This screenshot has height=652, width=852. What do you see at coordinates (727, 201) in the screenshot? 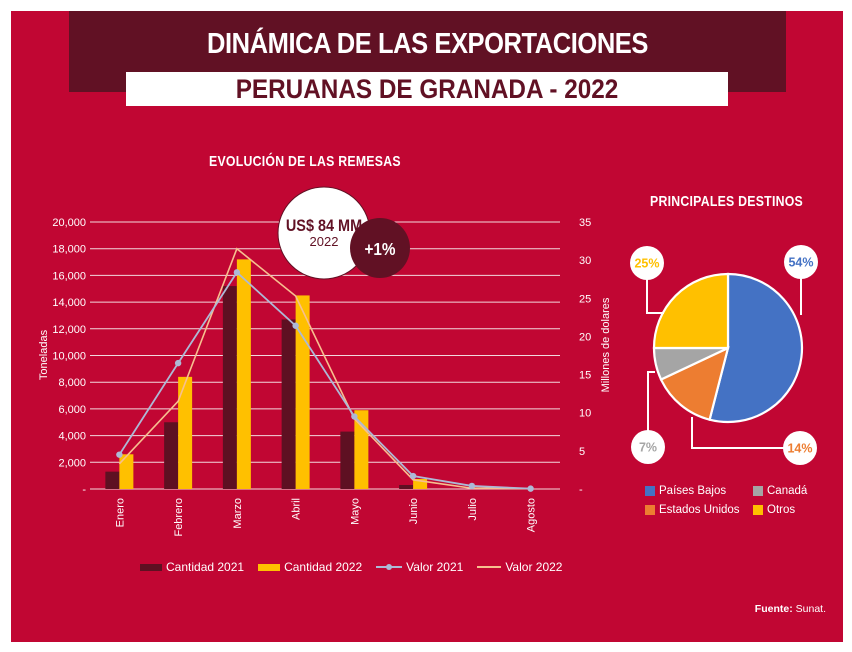
I see `pie-chart-title: PRINCIPALES DESTINOS` at bounding box center [727, 201].